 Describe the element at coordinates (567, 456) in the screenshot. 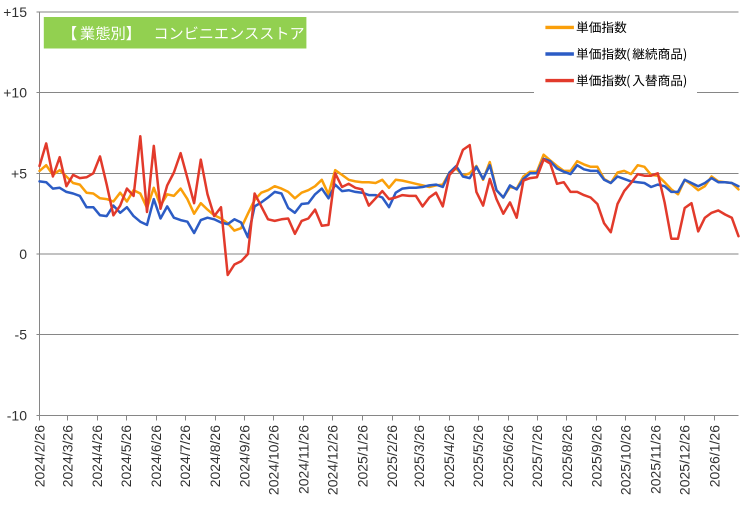

I see `svg-text: 2025/8/26` at that location.